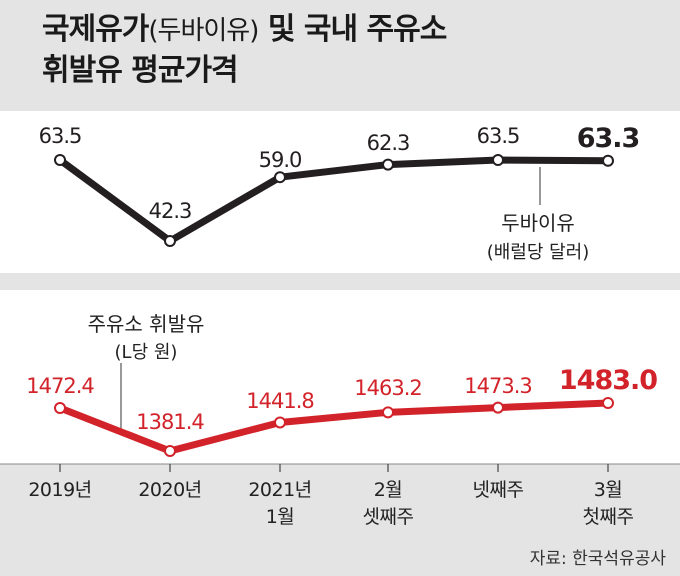 This screenshot has height=576, width=680. I want to click on title-line-1: 국제유가(두바이유) 및 국내 주유소, so click(352, 30).